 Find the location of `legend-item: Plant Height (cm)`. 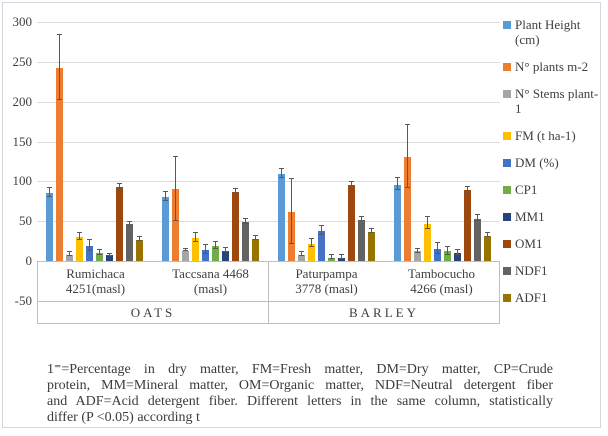

legend-item: Plant Height (cm) is located at coordinates (551, 32).